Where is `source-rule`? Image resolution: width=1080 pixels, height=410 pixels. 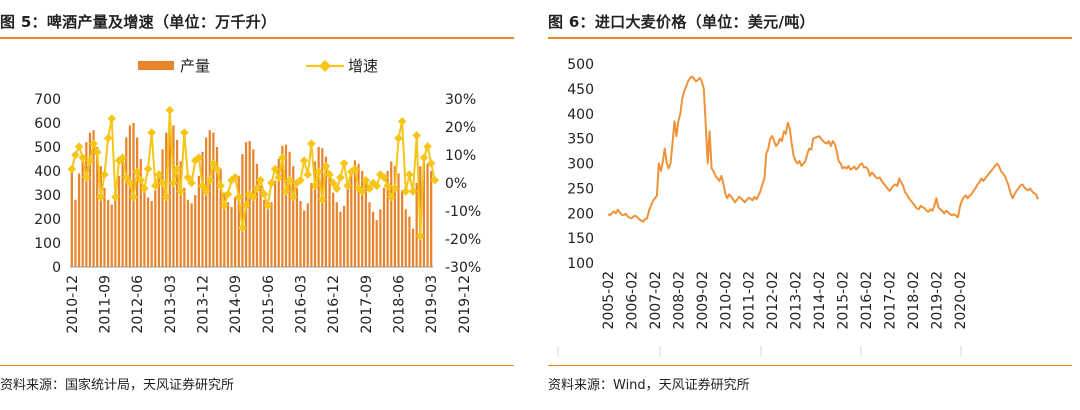
source-rule is located at coordinates (810, 365).